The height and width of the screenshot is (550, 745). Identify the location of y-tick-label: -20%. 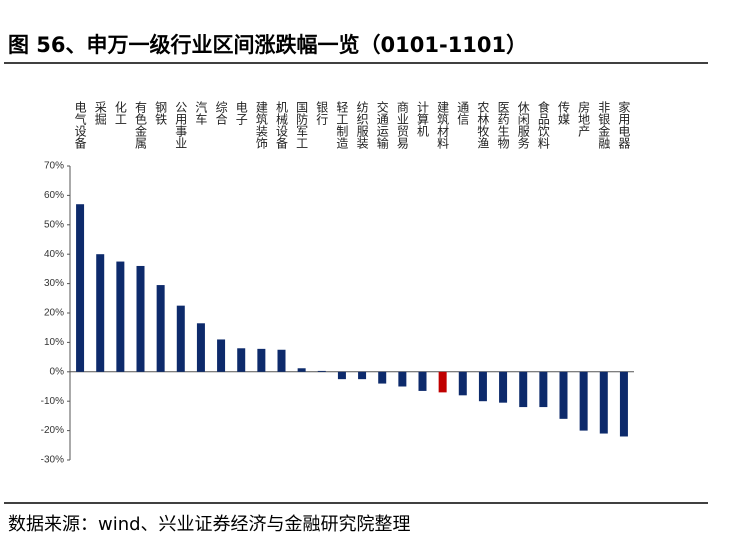
(52, 430).